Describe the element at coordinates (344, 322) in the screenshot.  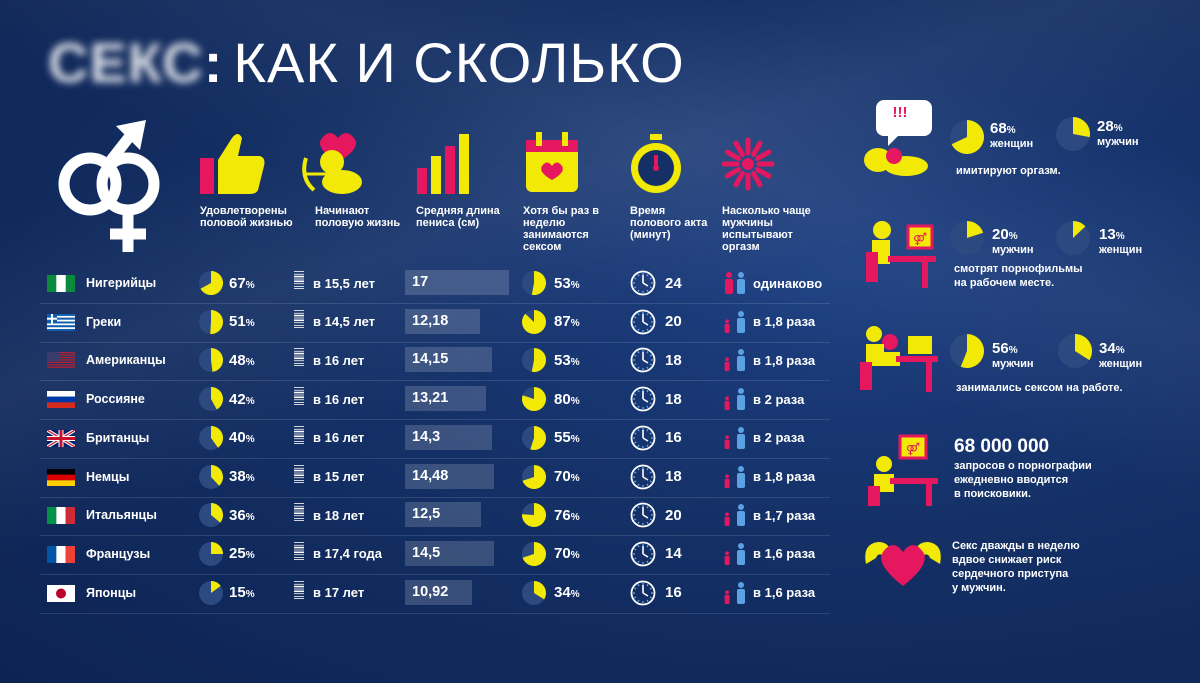
I see `start-age: в 14,5 лет` at that location.